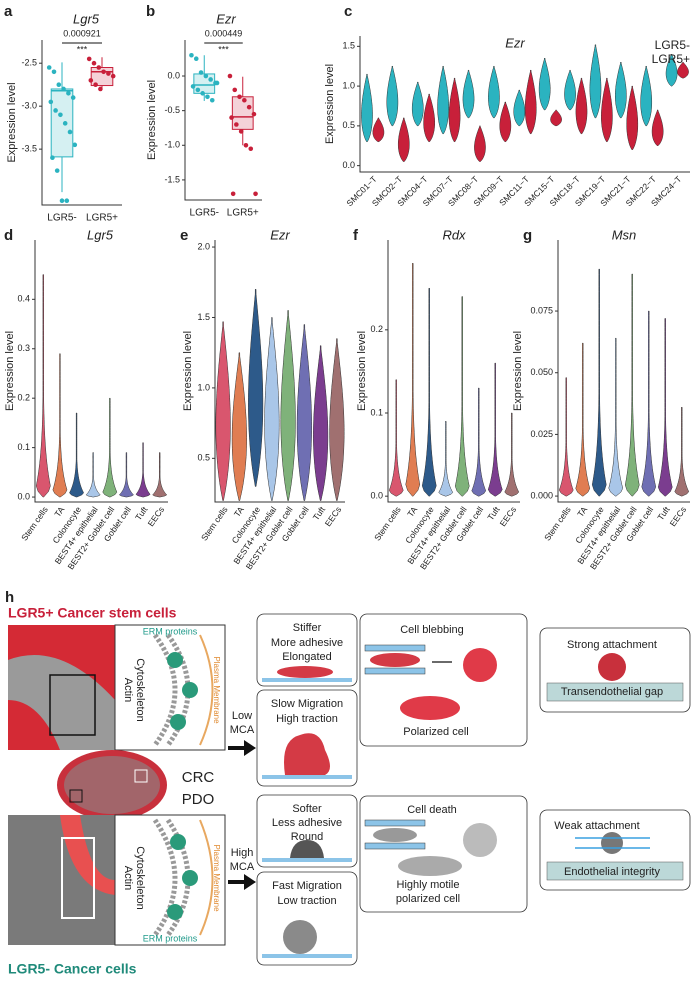  What do you see at coordinates (203, 246) in the screenshot?
I see `y-tick-label: 2.0` at bounding box center [203, 246].